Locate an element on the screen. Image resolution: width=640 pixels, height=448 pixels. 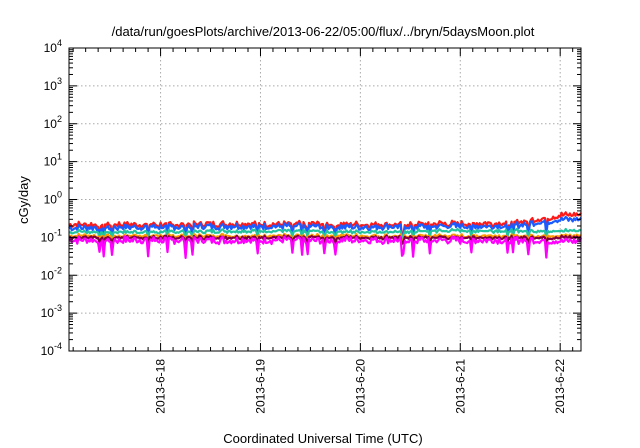
x-tick-label: 2013-6-22 is located at coordinates (560, 386).